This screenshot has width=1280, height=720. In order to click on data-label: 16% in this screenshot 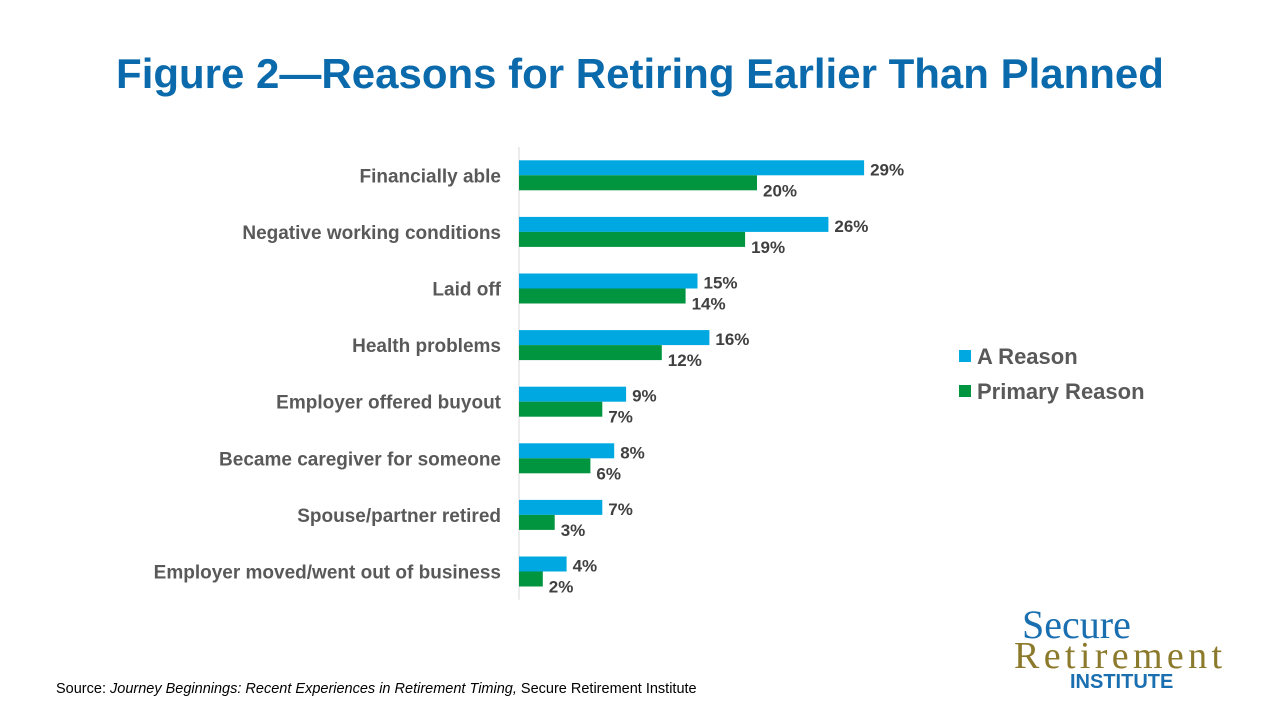, I will do `click(732, 339)`.